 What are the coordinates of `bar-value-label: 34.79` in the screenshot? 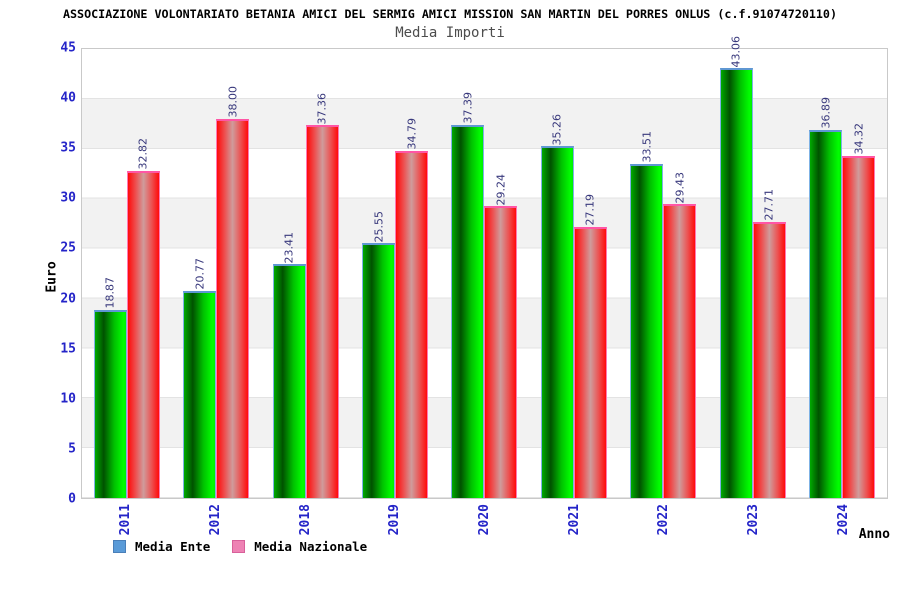 It's located at (412, 134).